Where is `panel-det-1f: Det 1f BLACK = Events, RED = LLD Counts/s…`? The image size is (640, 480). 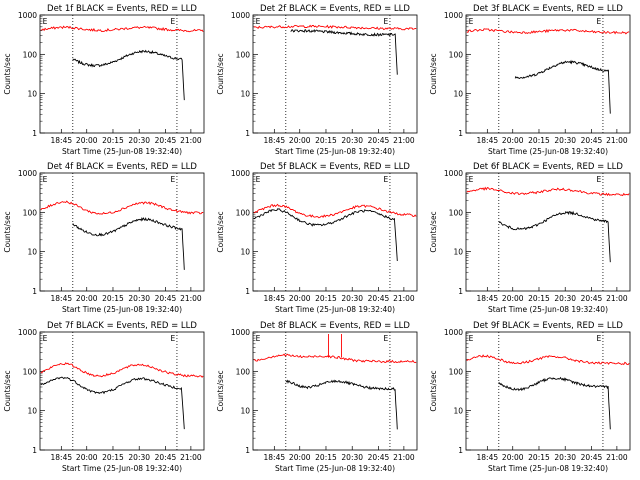 panel-det-1f: Det 1f BLACK = Events, RED = LLD Counts/s… is located at coordinates (104, 80).